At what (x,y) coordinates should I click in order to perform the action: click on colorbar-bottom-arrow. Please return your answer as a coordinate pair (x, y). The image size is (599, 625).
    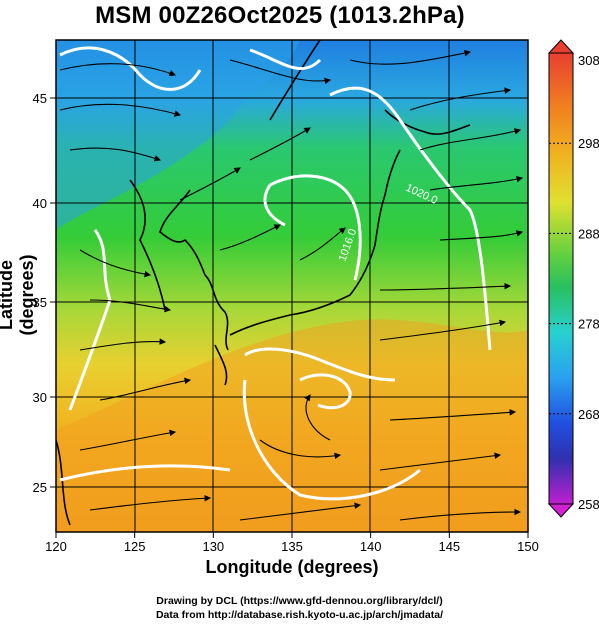
    Looking at the image, I should click on (561, 510).